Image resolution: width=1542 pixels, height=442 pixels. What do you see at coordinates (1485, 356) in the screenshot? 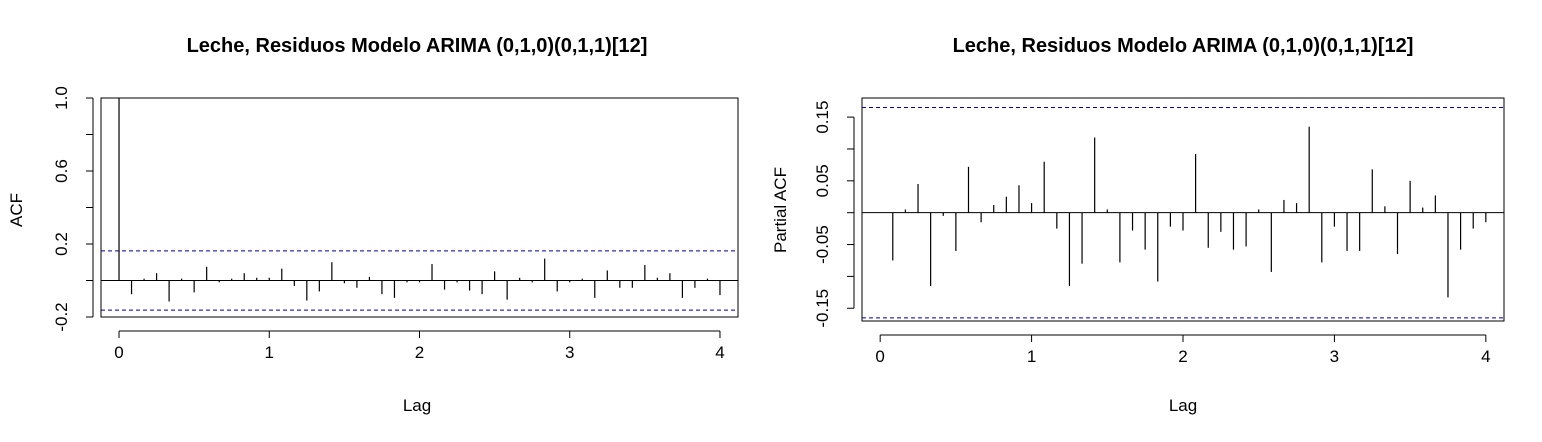
I see `pacf-x-tick-label: 4` at bounding box center [1485, 356].